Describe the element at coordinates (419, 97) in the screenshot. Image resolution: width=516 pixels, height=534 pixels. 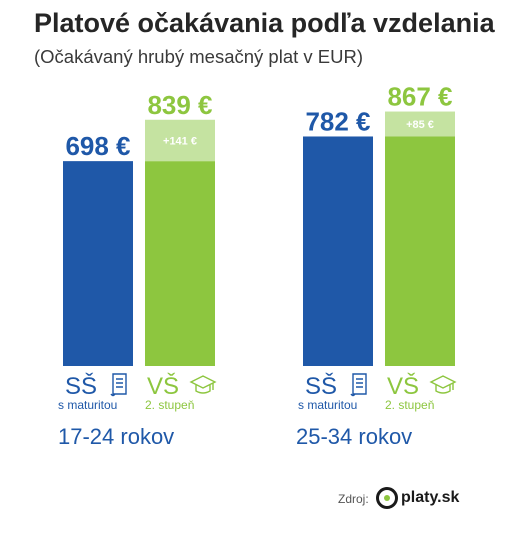
I see `value-label-vs-1: 867 €` at that location.